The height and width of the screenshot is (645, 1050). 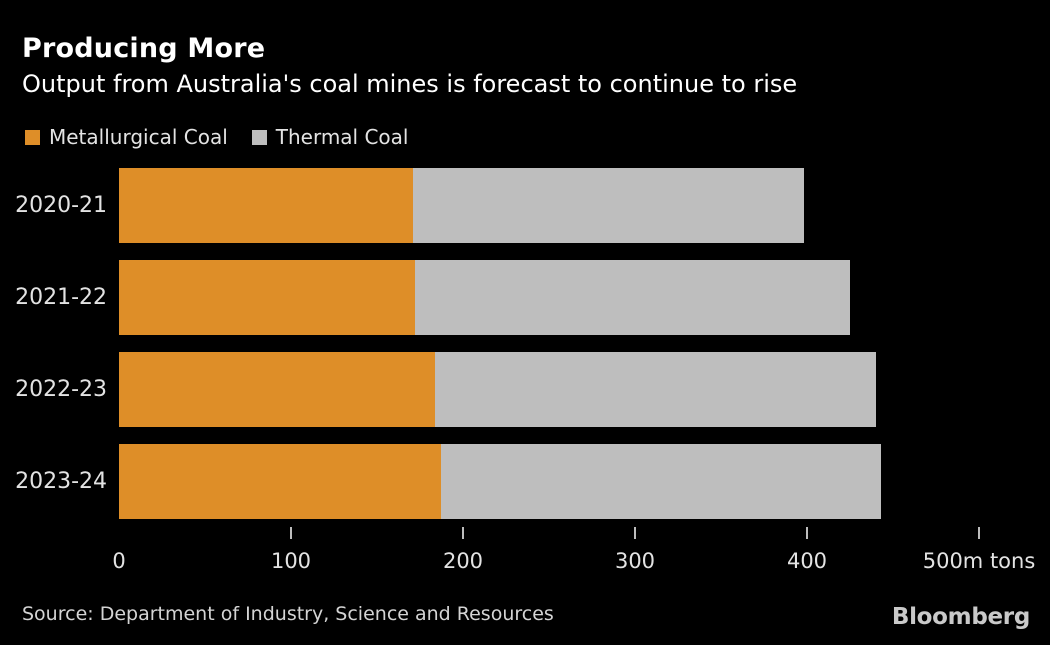 I want to click on axis-tick-label: 300, so click(x=635, y=561).